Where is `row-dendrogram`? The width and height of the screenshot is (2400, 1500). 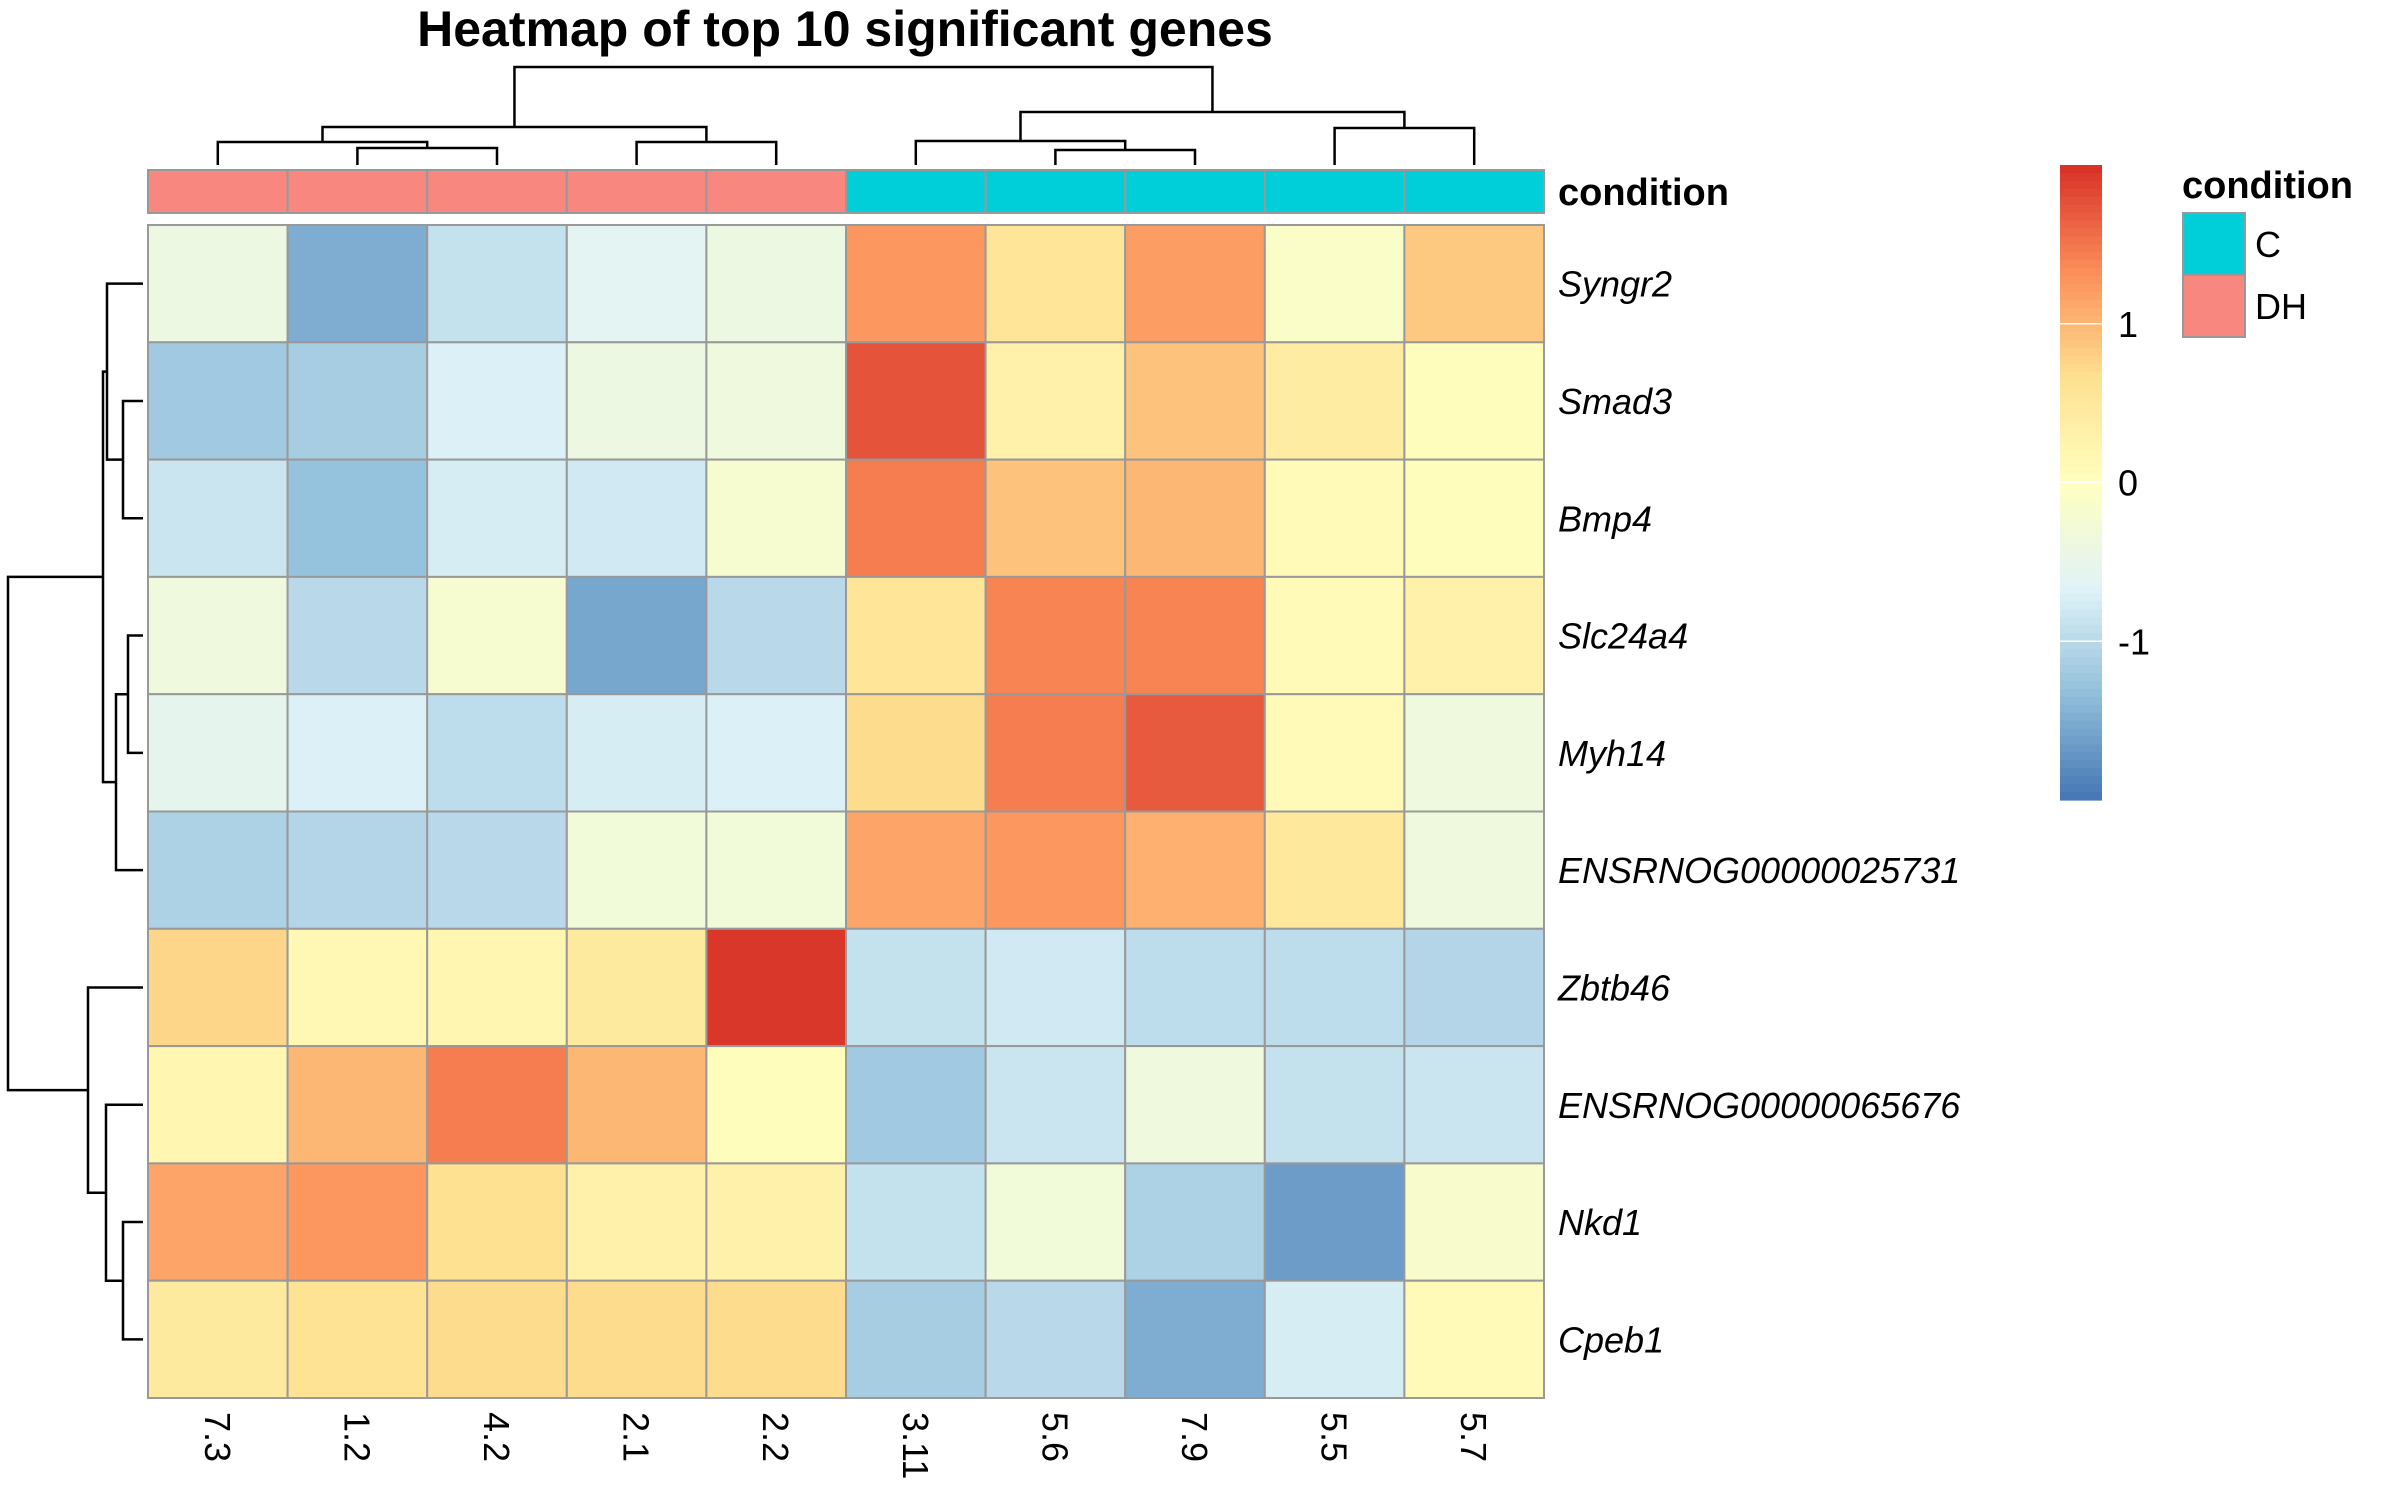
row-dendrogram is located at coordinates (74, 811).